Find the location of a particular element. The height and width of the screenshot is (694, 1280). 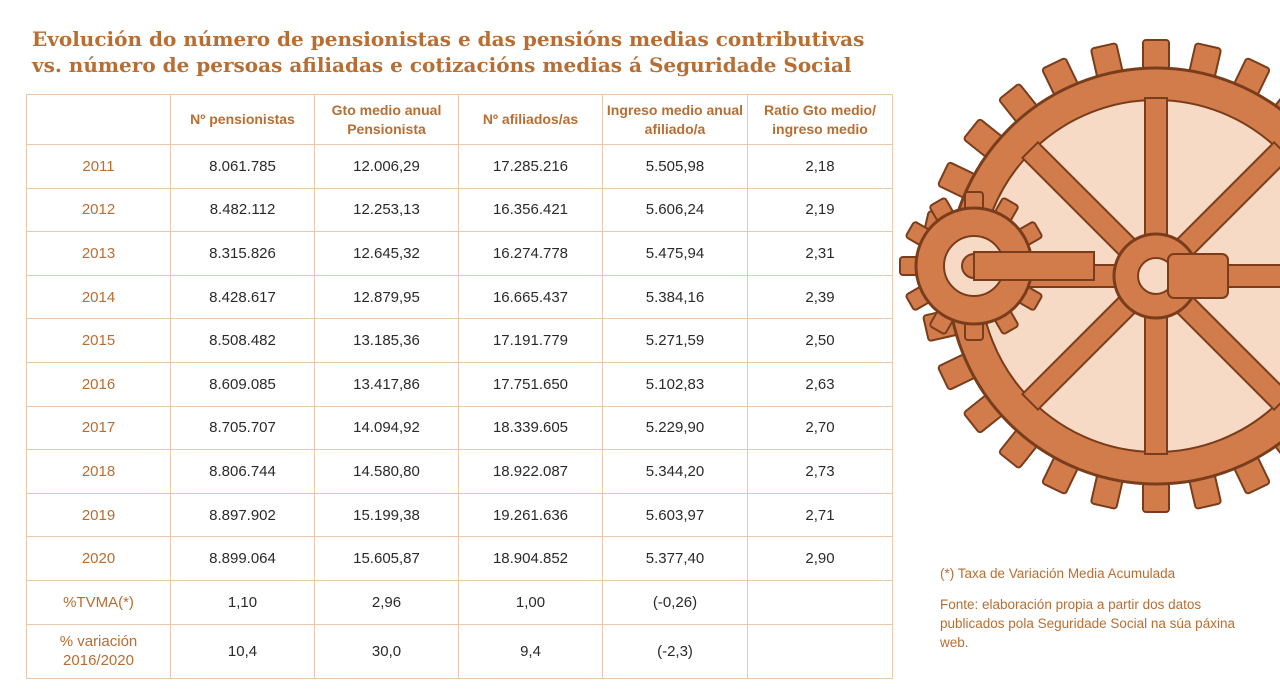

table-cell: 18.904.852 is located at coordinates (530, 558).